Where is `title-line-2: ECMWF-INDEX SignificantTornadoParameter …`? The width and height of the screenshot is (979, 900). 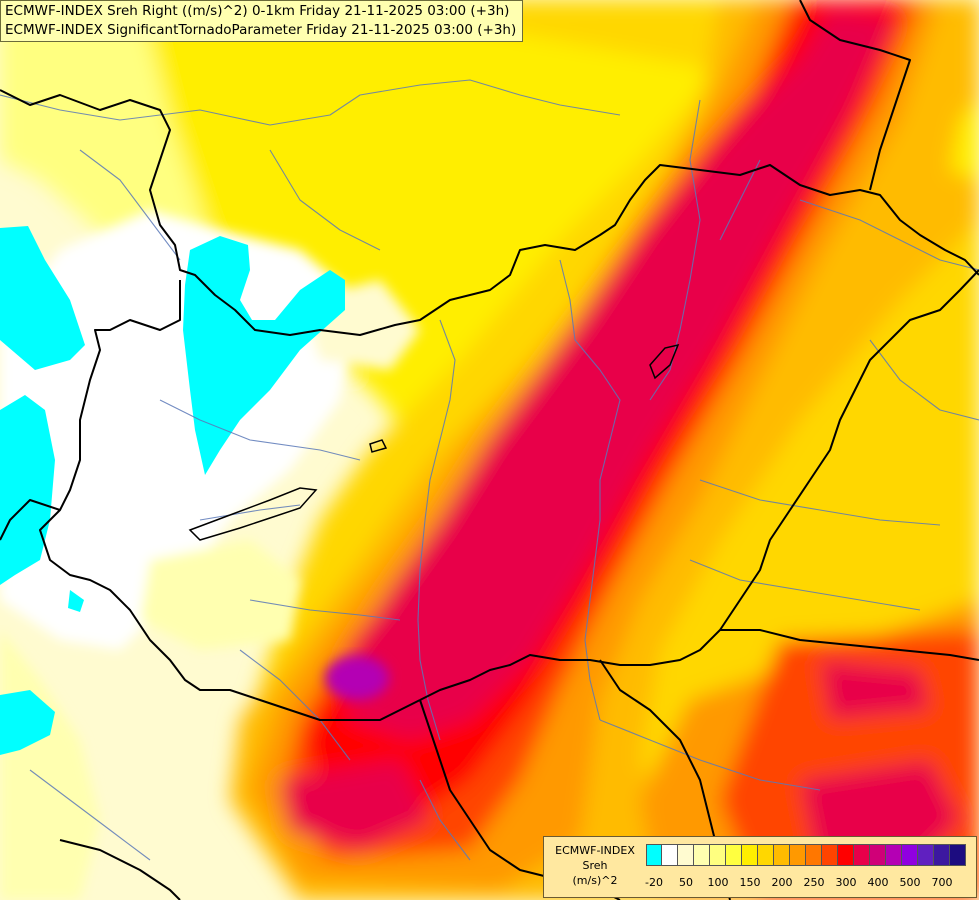
title-line-2: ECMWF-INDEX SignificantTornadoParameter … is located at coordinates (261, 30).